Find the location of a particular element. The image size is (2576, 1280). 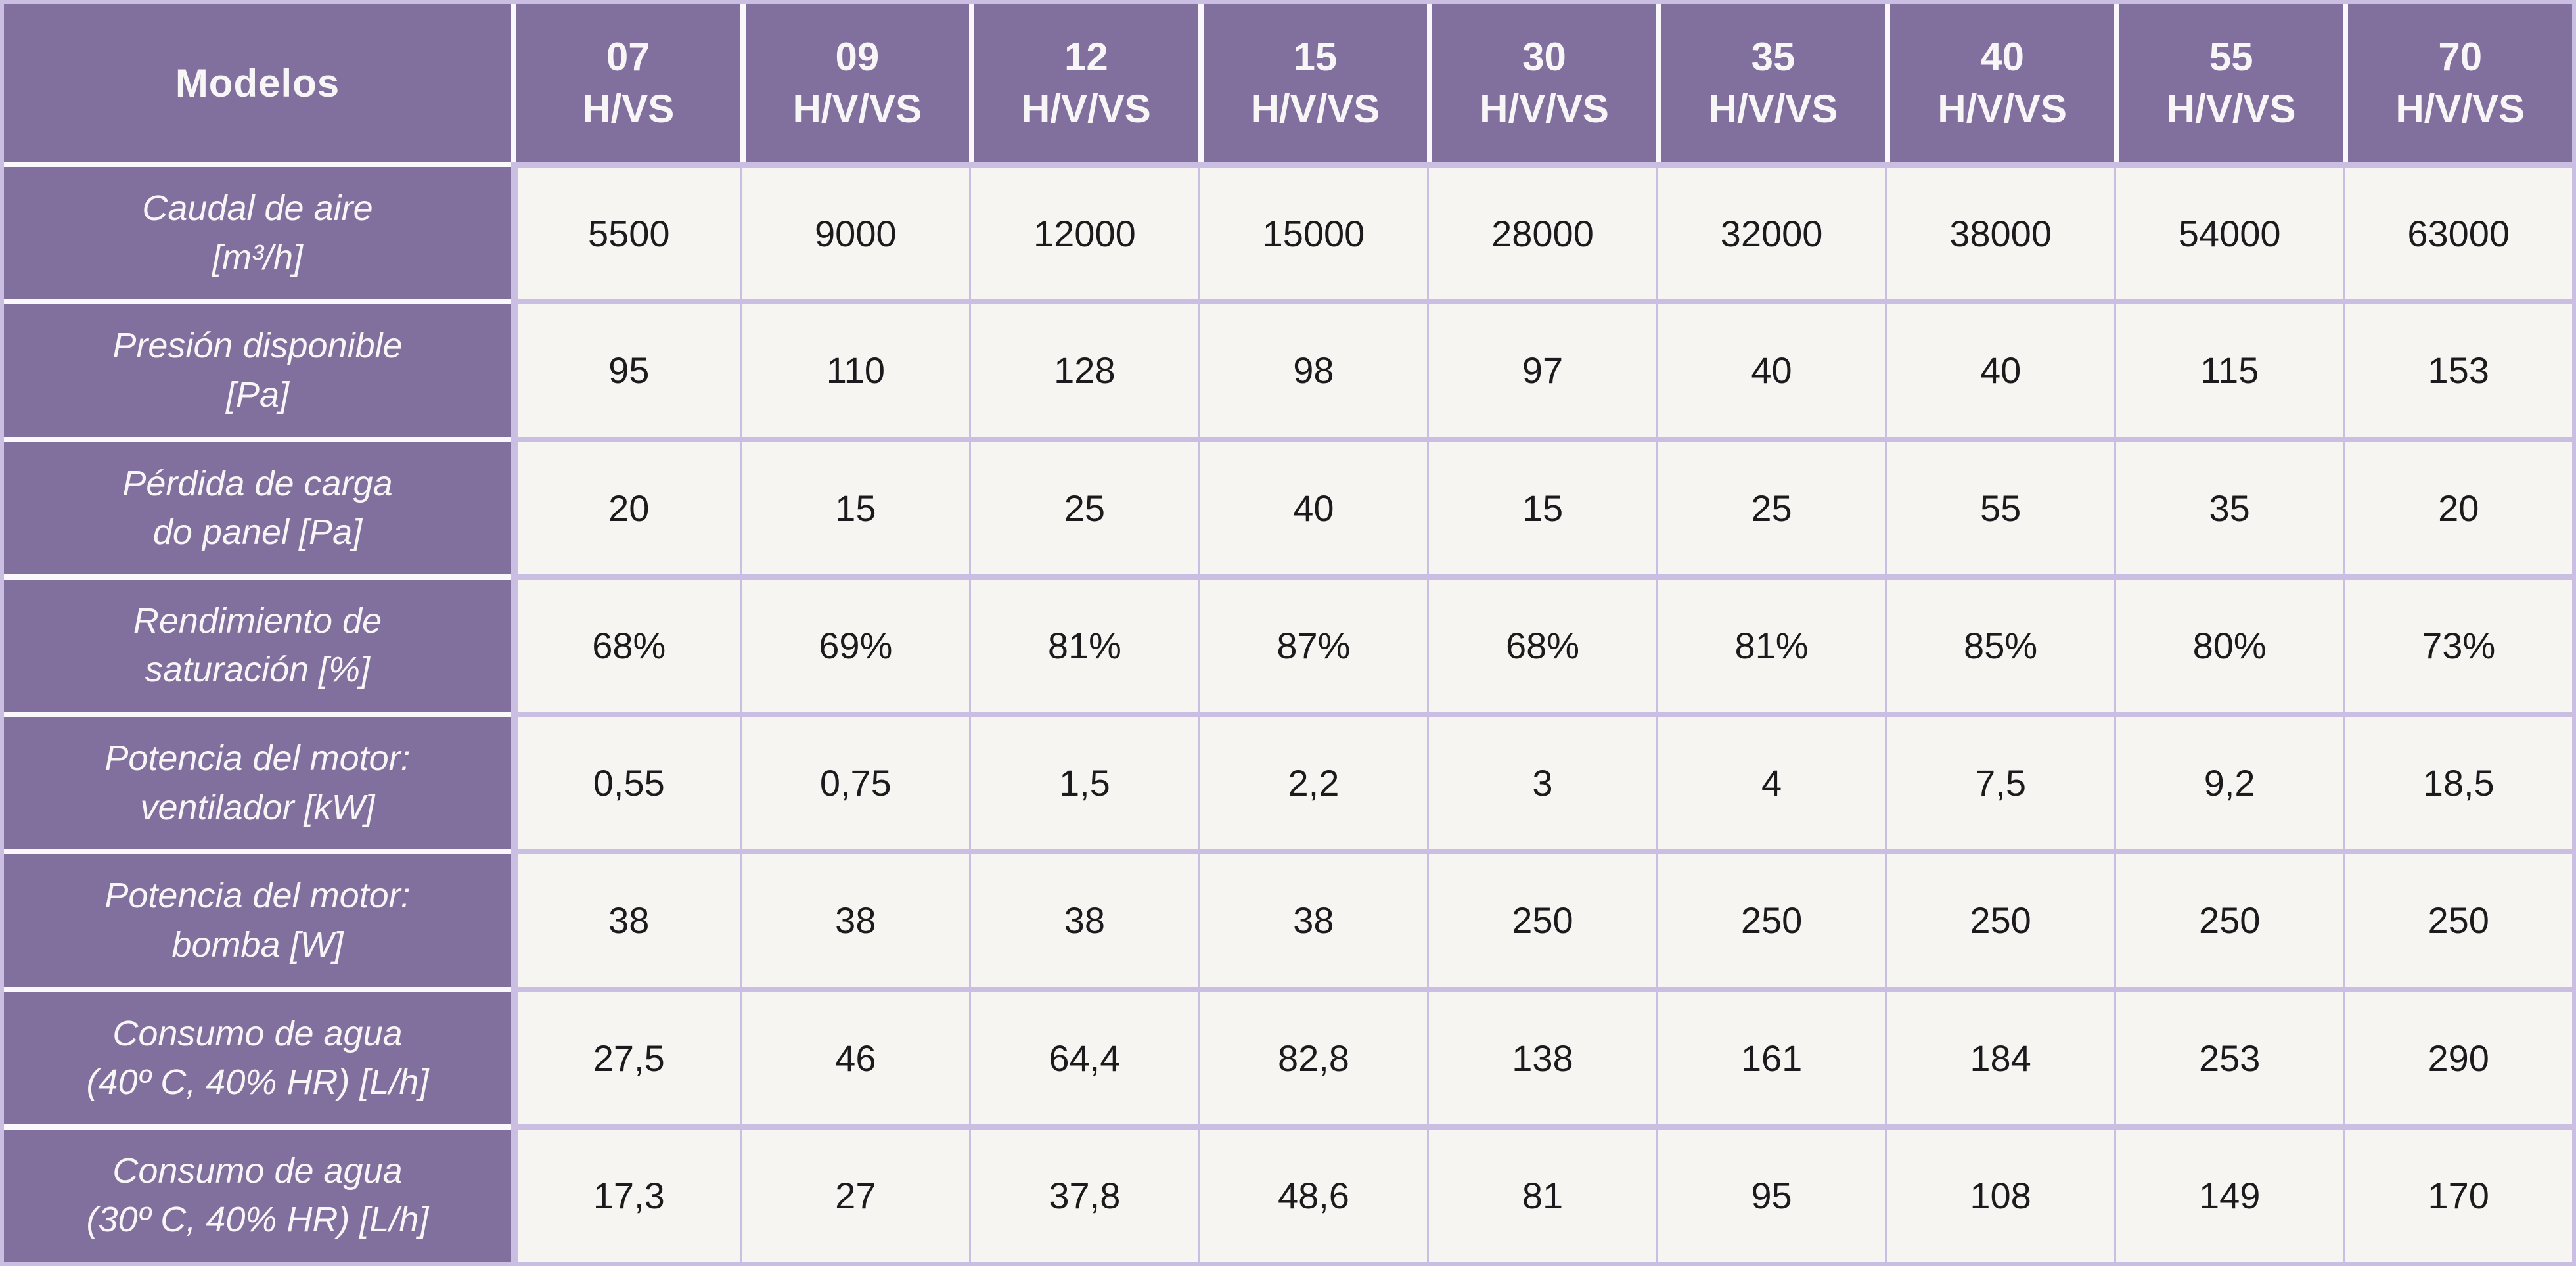

data-cell: 3 is located at coordinates (1541, 781).